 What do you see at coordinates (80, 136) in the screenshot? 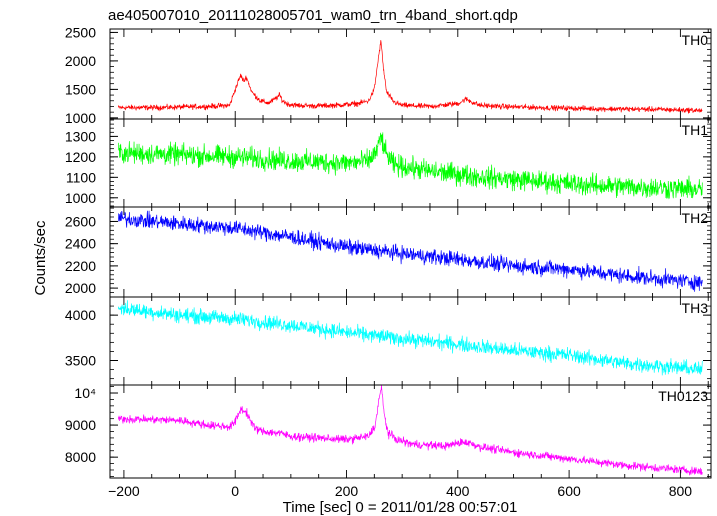
I see `y-tick-label: 1300` at bounding box center [80, 136].